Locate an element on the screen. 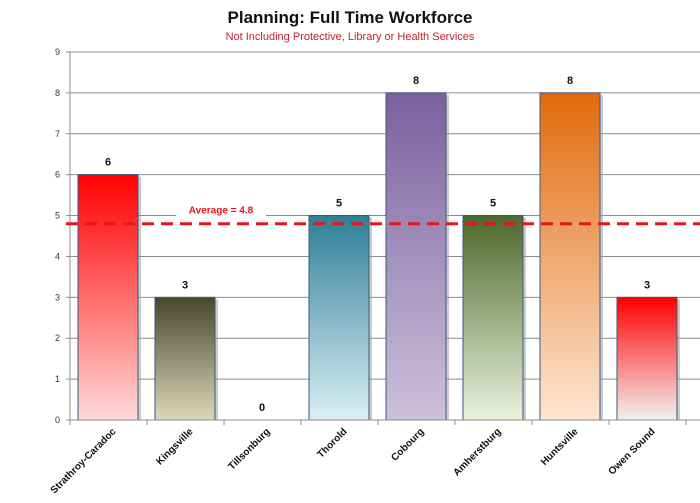  average-label: Average = 4.8 is located at coordinates (221, 211).